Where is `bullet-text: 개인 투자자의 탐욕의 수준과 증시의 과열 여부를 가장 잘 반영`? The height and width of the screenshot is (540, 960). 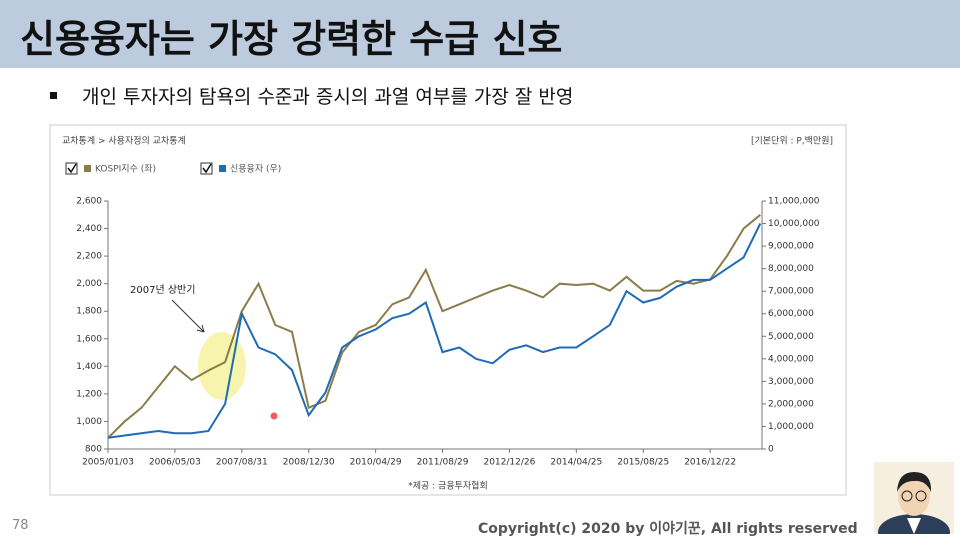
bullet-text: 개인 투자자의 탐욕의 수준과 증시의 과열 여부를 가장 잘 반영 is located at coordinates (328, 97).